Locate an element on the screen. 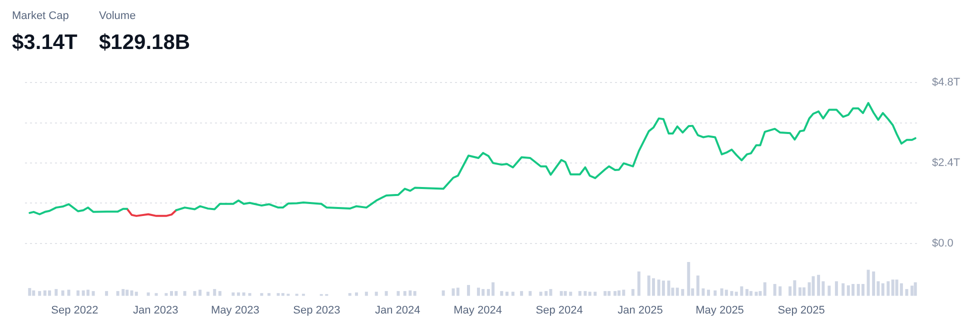 The width and height of the screenshot is (979, 329). y-tick-label: $4.8T is located at coordinates (946, 82).